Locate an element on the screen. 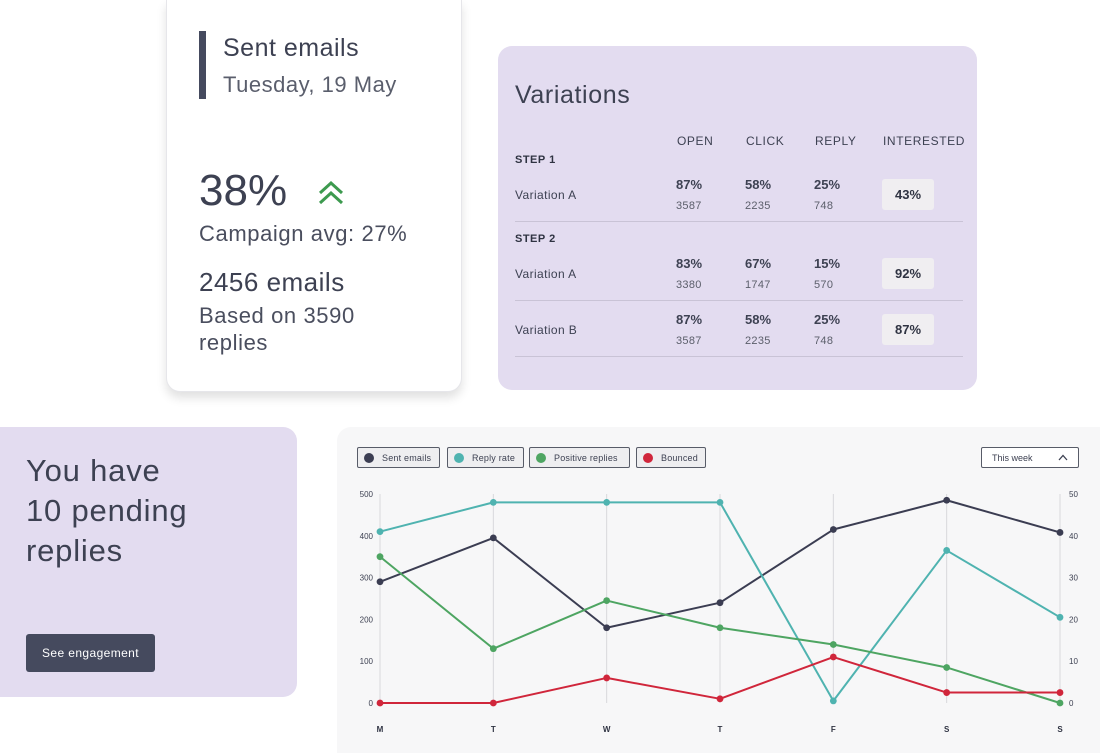 The width and height of the screenshot is (1100, 753). legend-positive-replies: Positive replies is located at coordinates (579, 457).